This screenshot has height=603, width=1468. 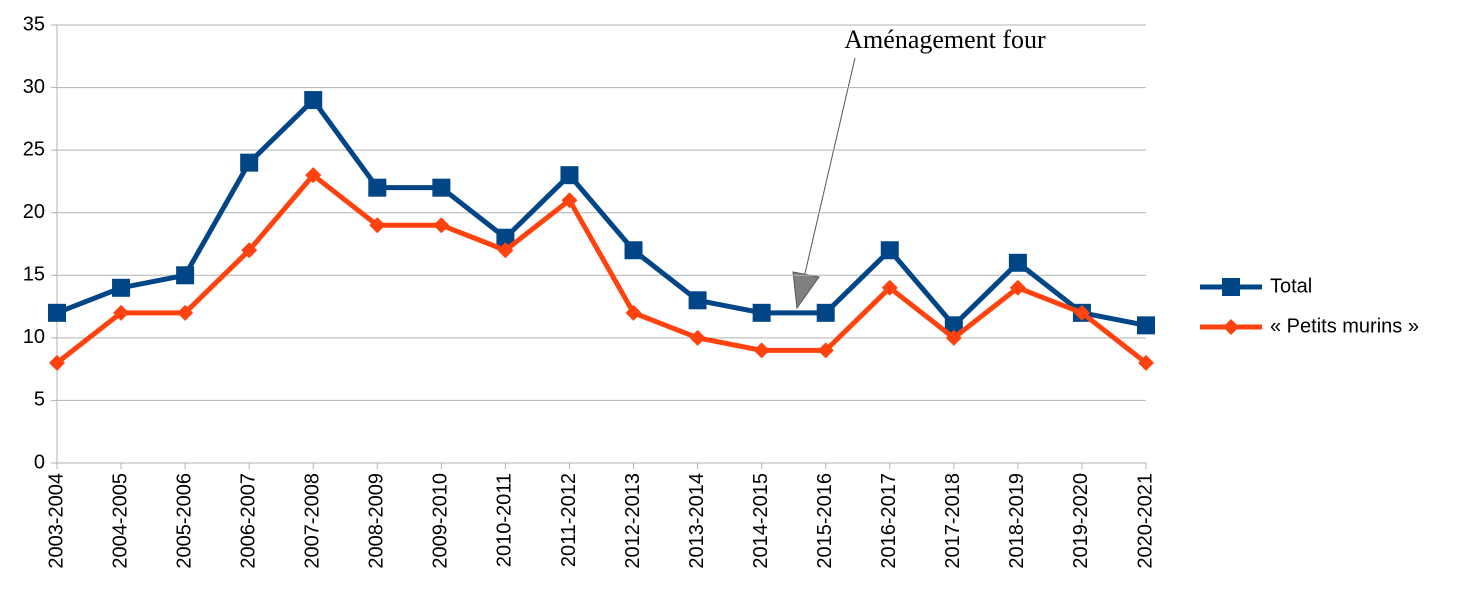 What do you see at coordinates (184, 521) in the screenshot?
I see `x-tick-label: 2005-2006` at bounding box center [184, 521].